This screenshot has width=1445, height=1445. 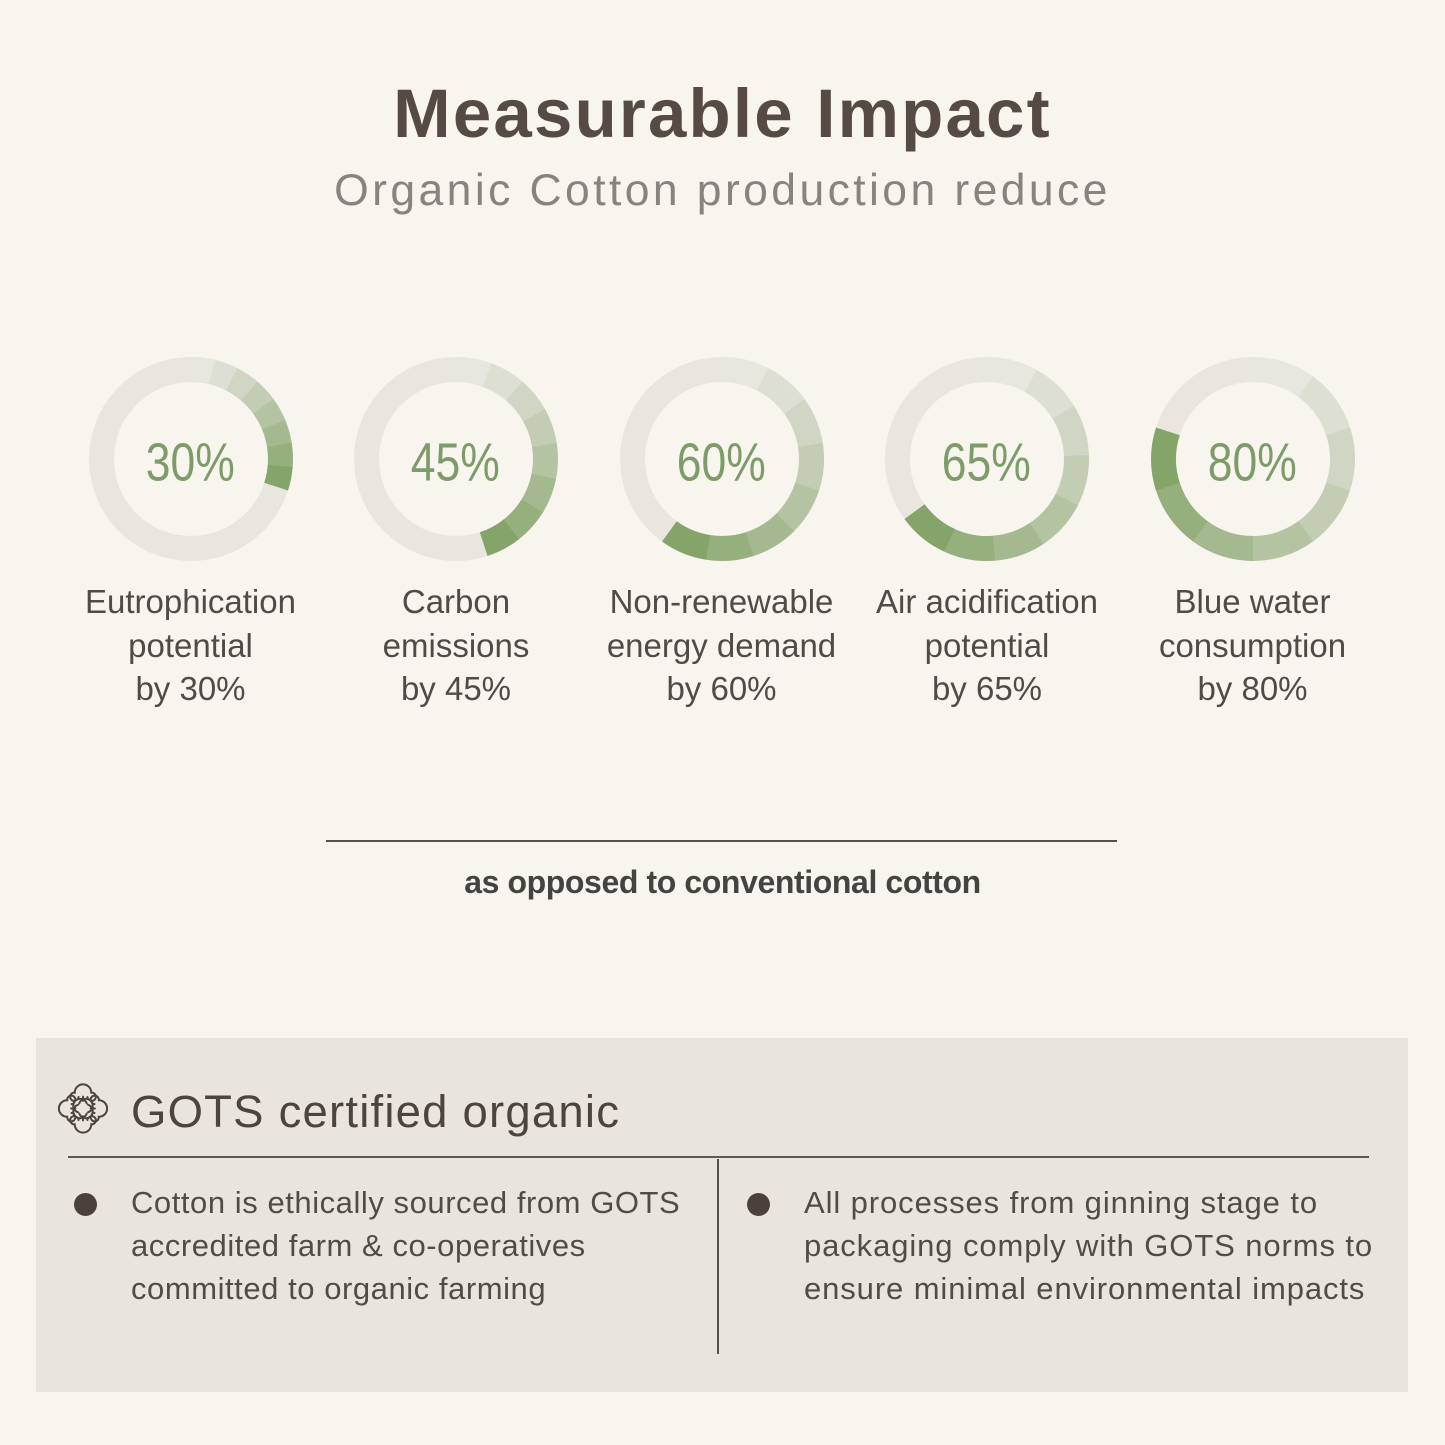 What do you see at coordinates (720, 463) in the screenshot?
I see `svg-text: 60%` at bounding box center [720, 463].